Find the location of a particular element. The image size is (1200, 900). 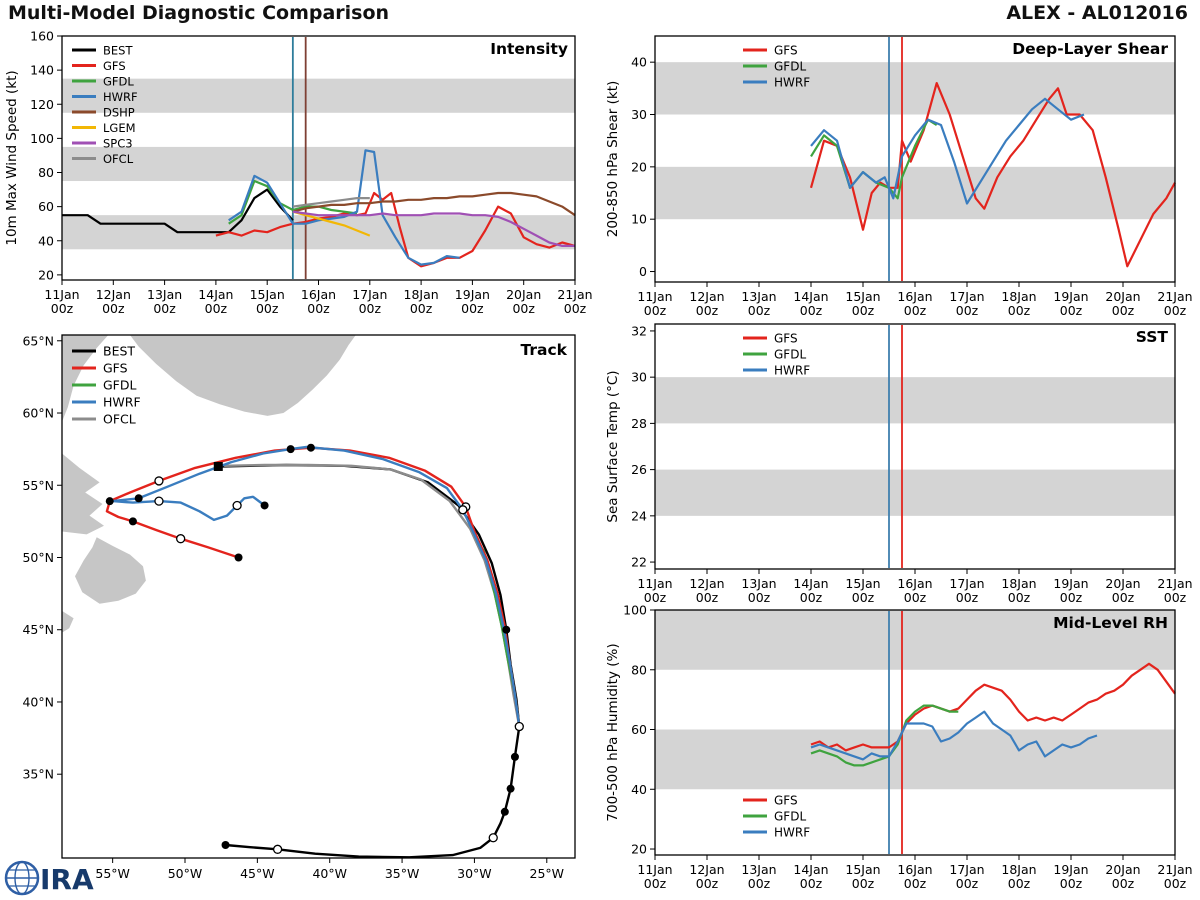

x-tick-label: 20Jan is located at coordinates (523, 294).